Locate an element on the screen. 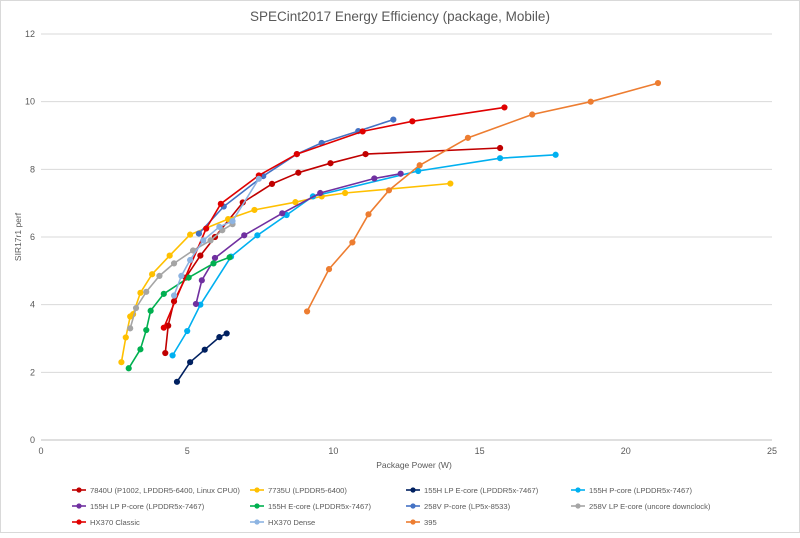 The width and height of the screenshot is (800, 538). legend-item: 258V P-core (LP5x-8533) is located at coordinates (458, 506).